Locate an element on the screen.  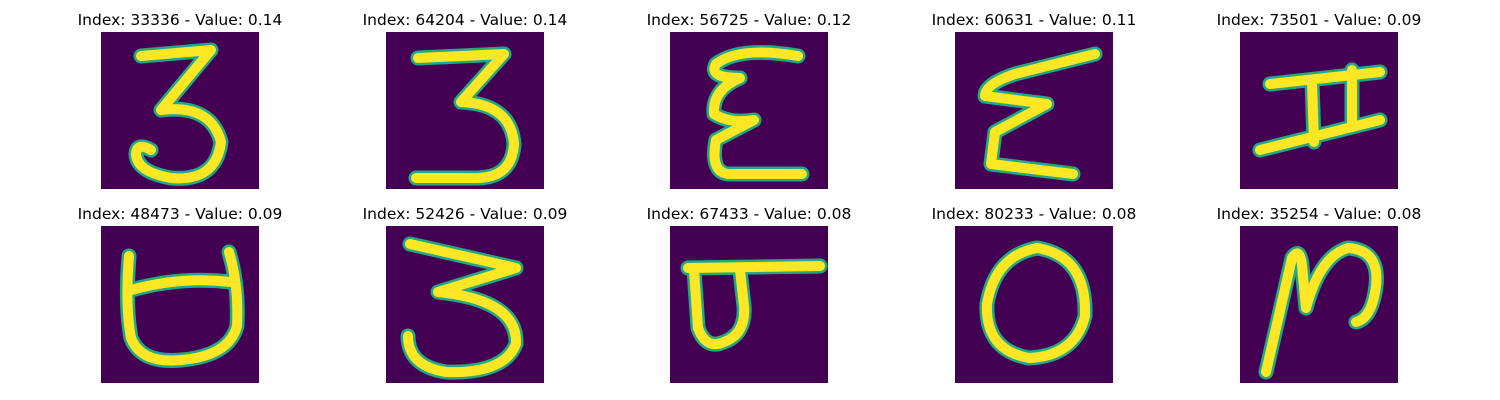
sample-panel: Index: 73501 - Value: 0.09 is located at coordinates (1319, 105).